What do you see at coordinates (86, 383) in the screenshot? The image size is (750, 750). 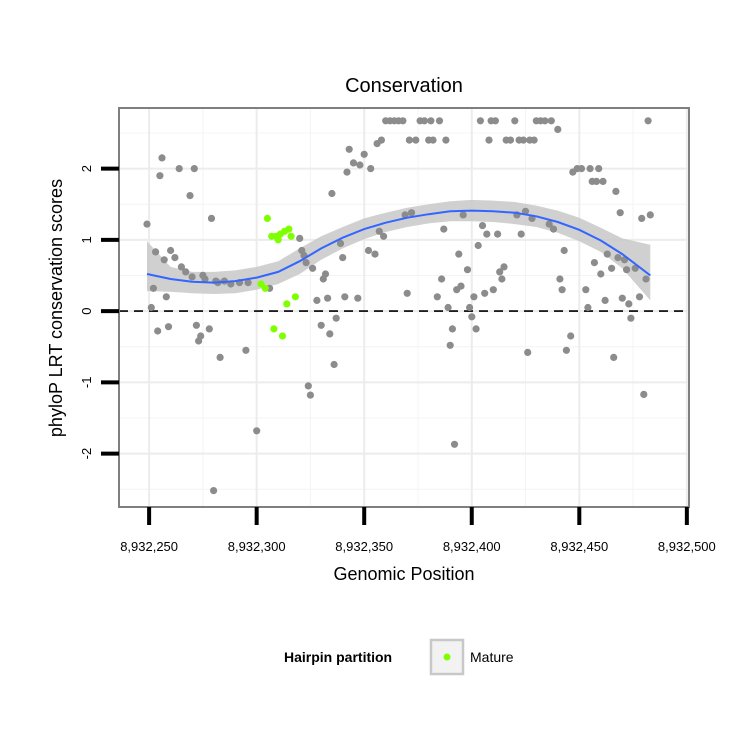 I see `y-tick-label: -1` at bounding box center [86, 383].